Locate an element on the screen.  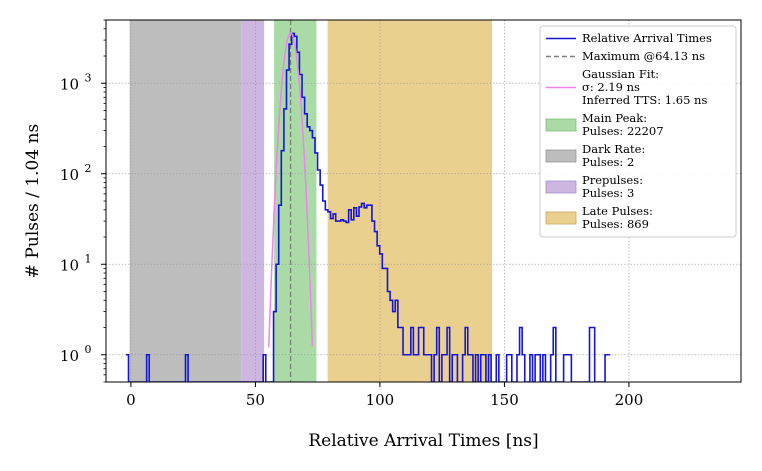
legend-box is located at coordinates (638, 131).